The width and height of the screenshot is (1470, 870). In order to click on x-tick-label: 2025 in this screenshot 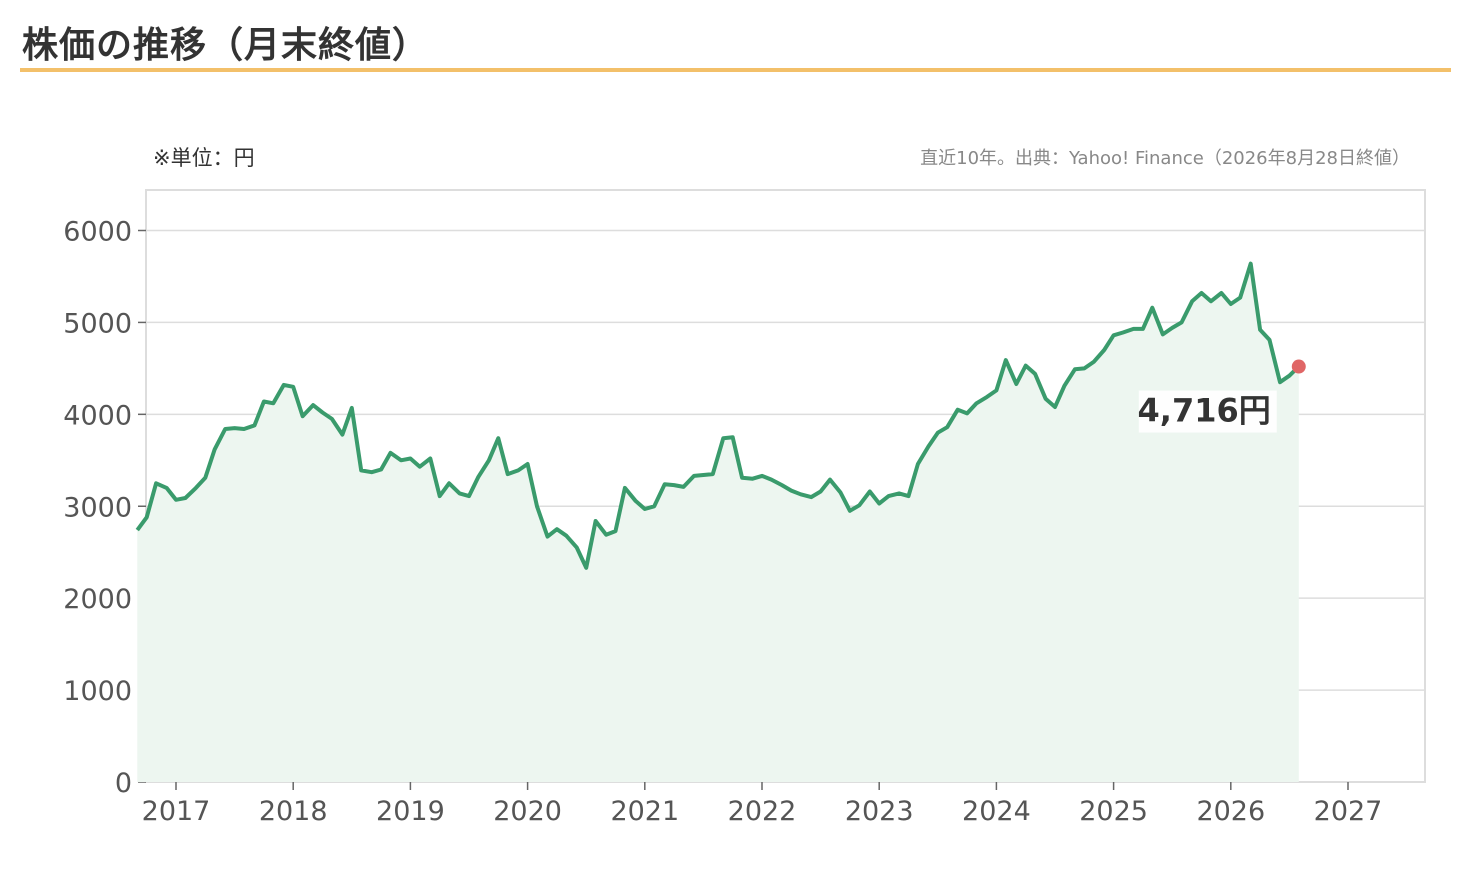, I will do `click(1113, 811)`.